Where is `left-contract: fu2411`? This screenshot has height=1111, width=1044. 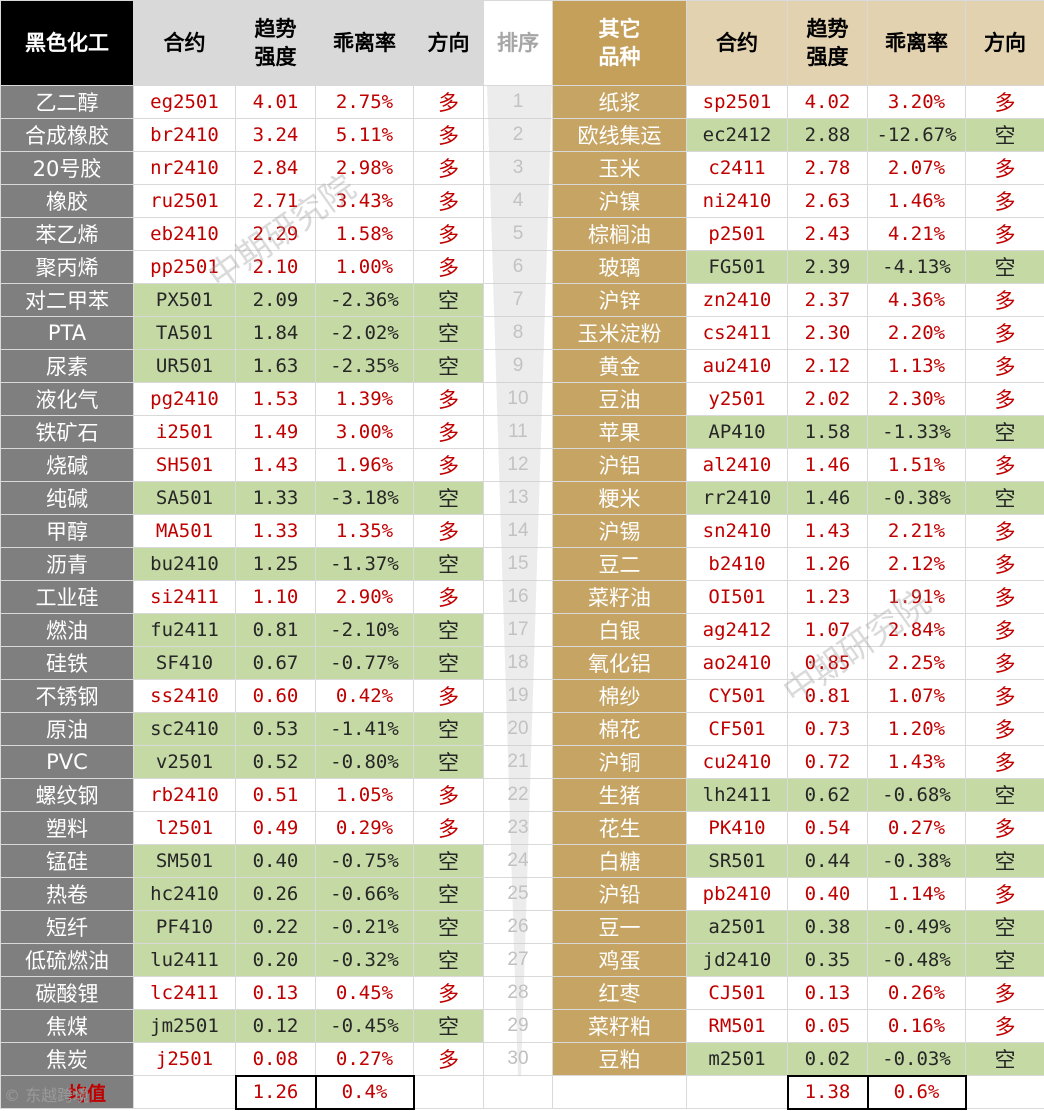 left-contract: fu2411 is located at coordinates (184, 630).